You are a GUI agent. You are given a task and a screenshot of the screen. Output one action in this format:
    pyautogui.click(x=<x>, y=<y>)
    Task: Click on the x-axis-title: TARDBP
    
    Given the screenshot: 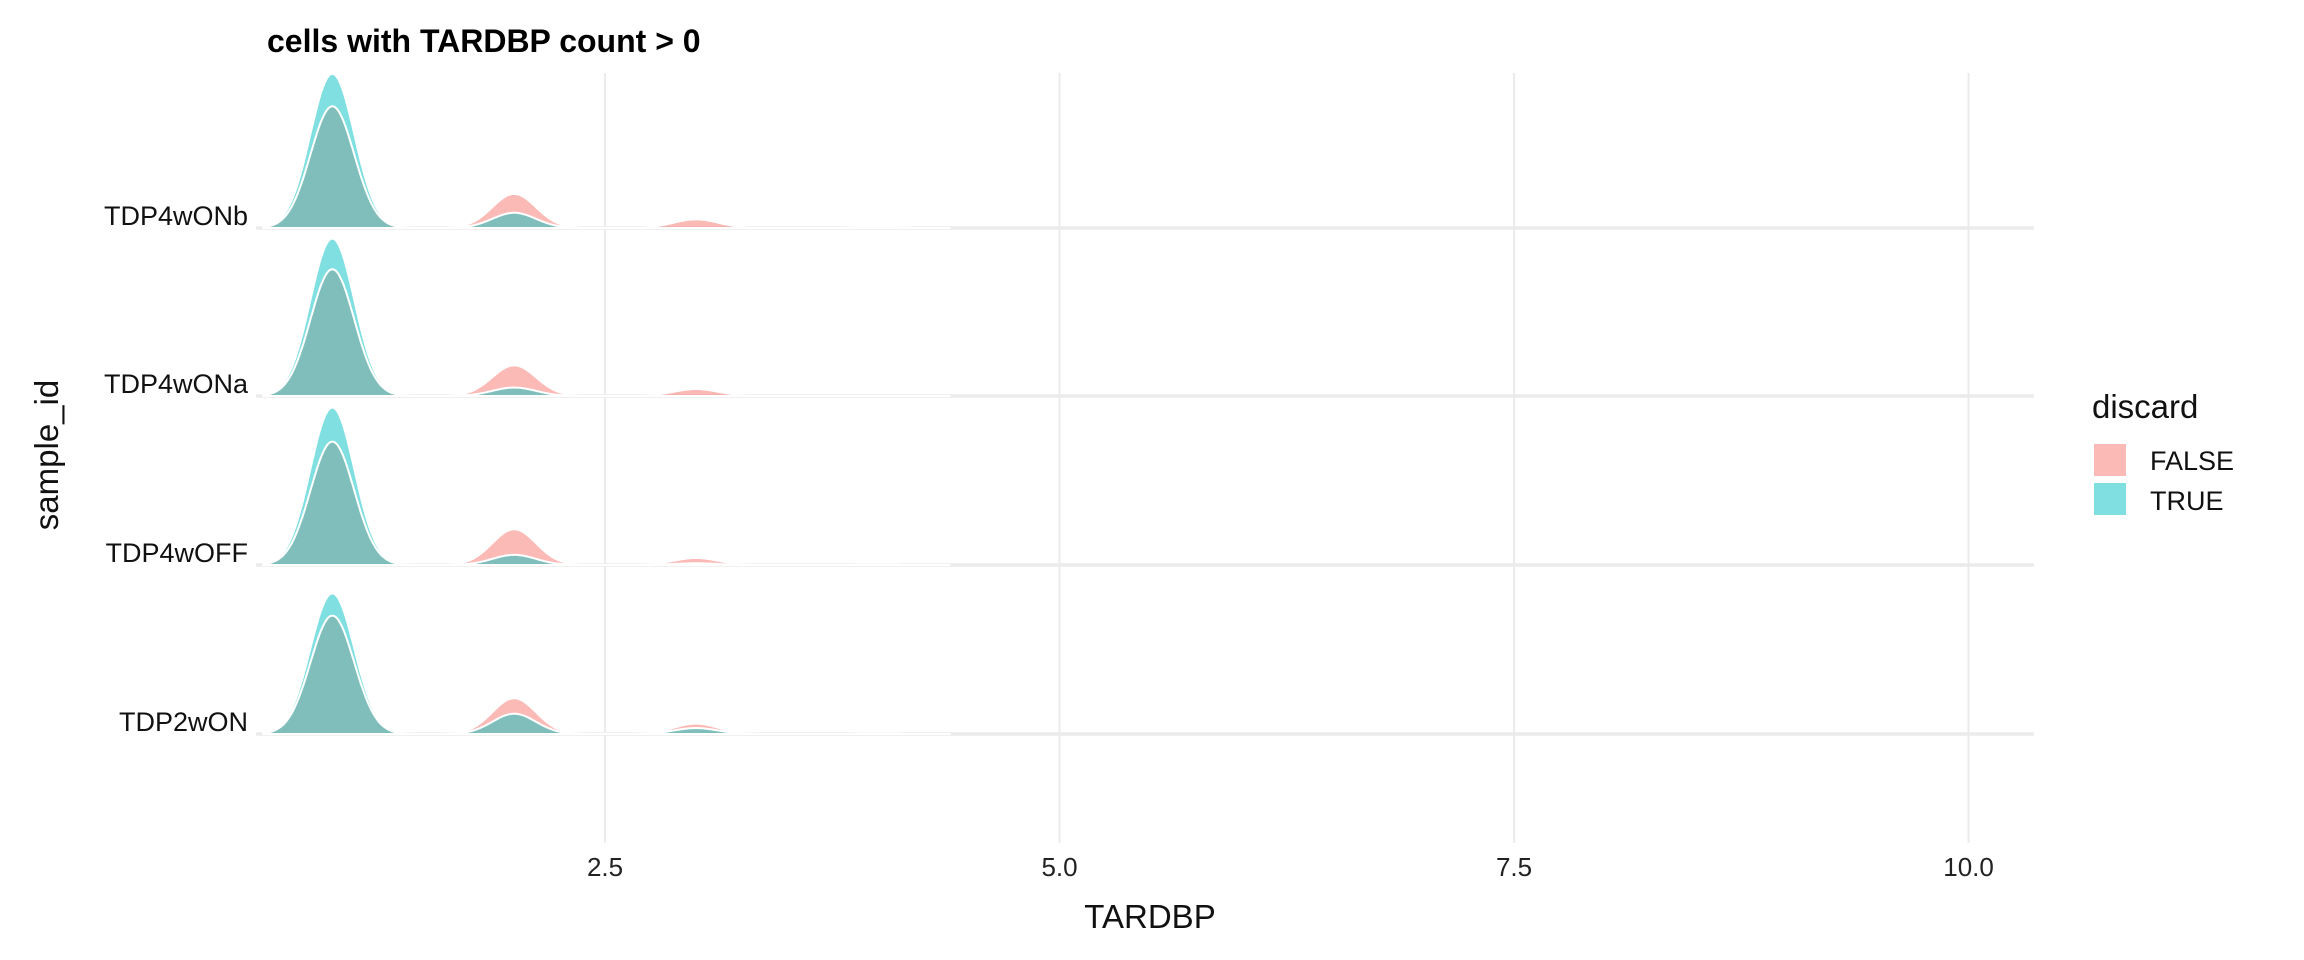 What is the action you would take?
    pyautogui.click(x=1149, y=916)
    